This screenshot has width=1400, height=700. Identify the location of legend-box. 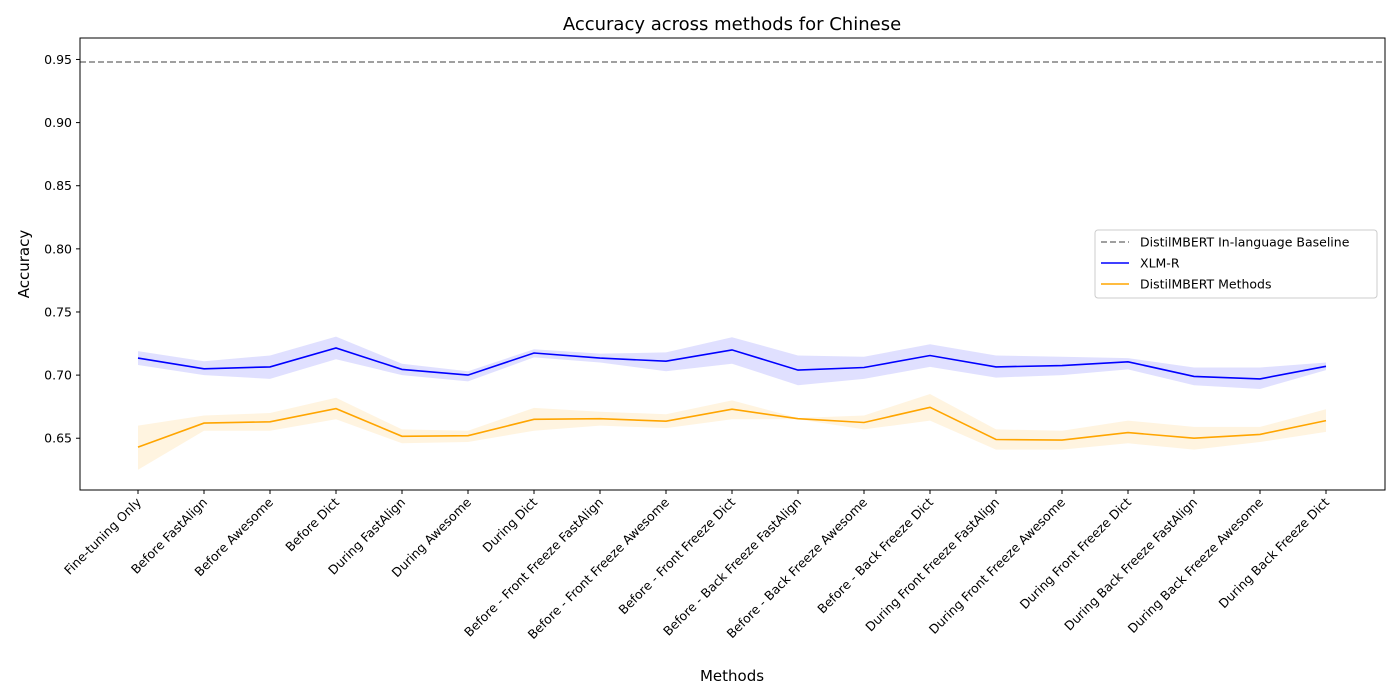
(1236, 264).